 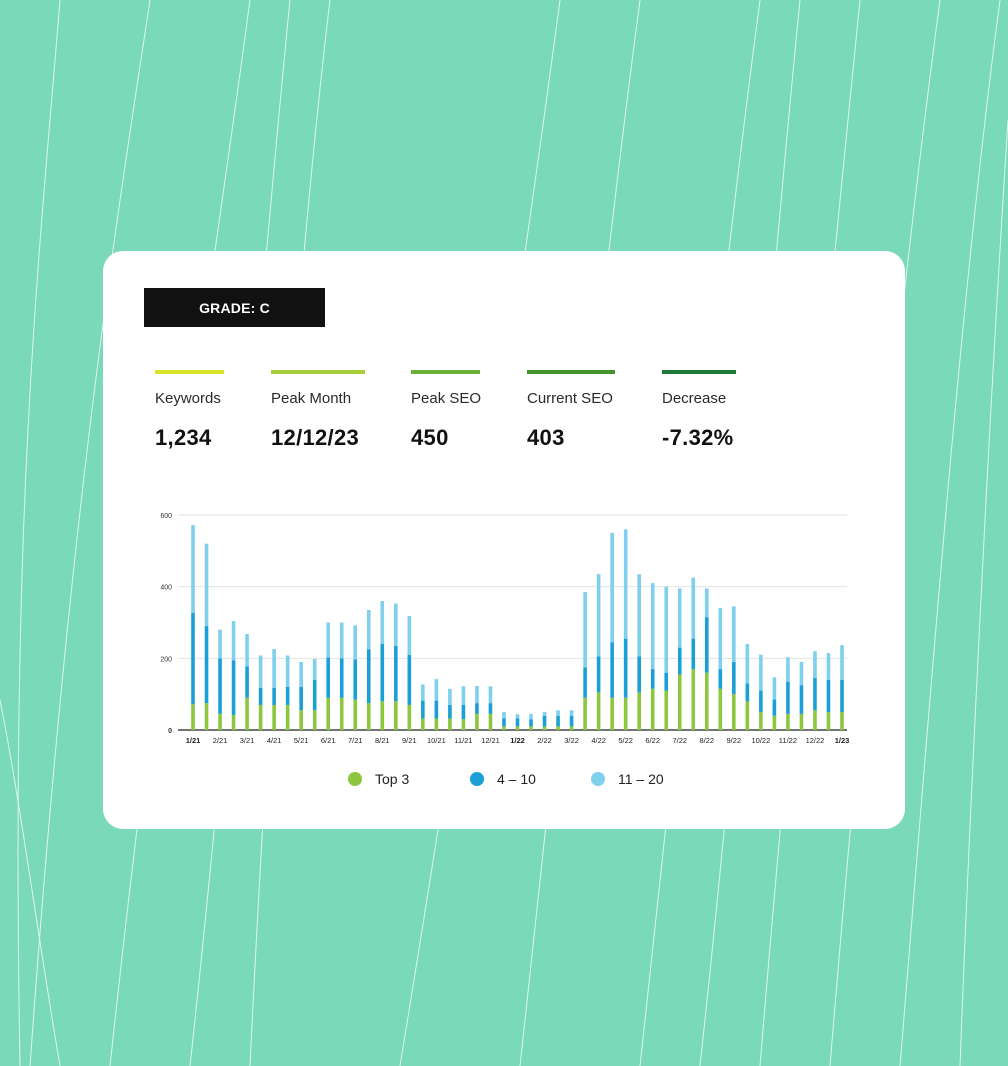 I want to click on stat-keywords-bar, so click(x=189, y=372).